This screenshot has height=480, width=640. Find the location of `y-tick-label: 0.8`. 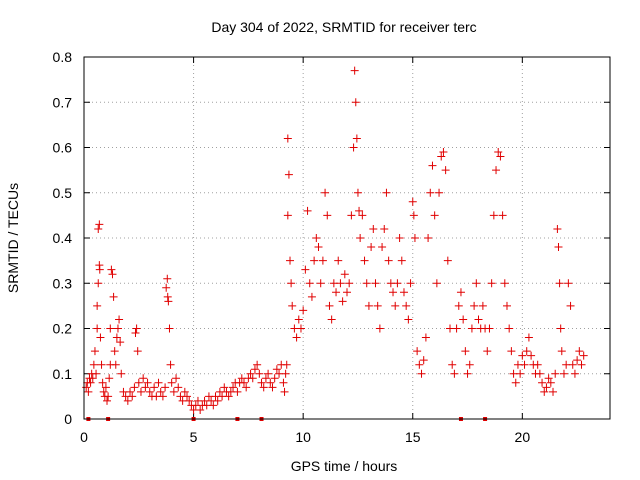

y-tick-label: 0.8 is located at coordinates (63, 57).